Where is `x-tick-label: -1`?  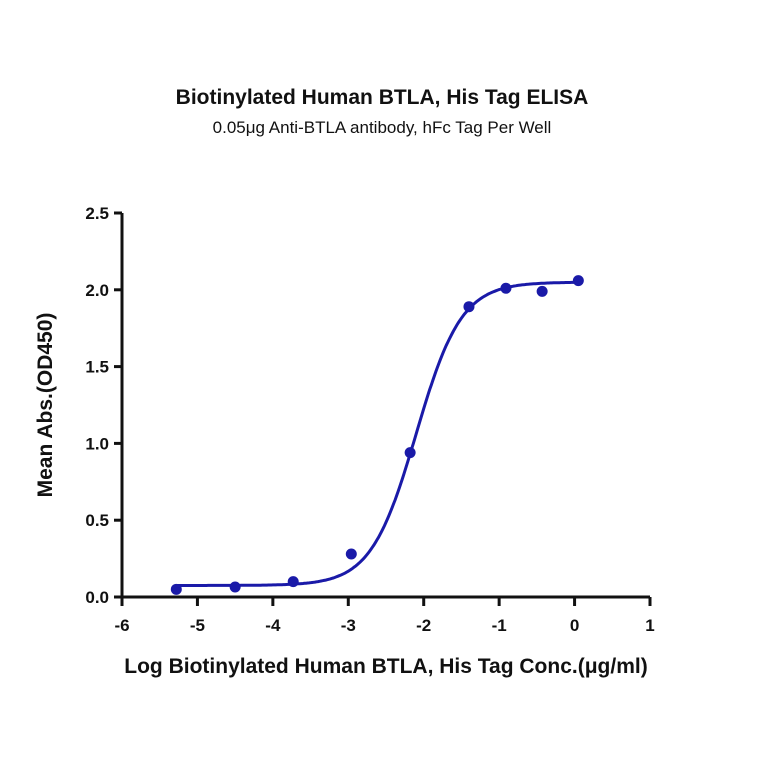
x-tick-label: -1 is located at coordinates (499, 625).